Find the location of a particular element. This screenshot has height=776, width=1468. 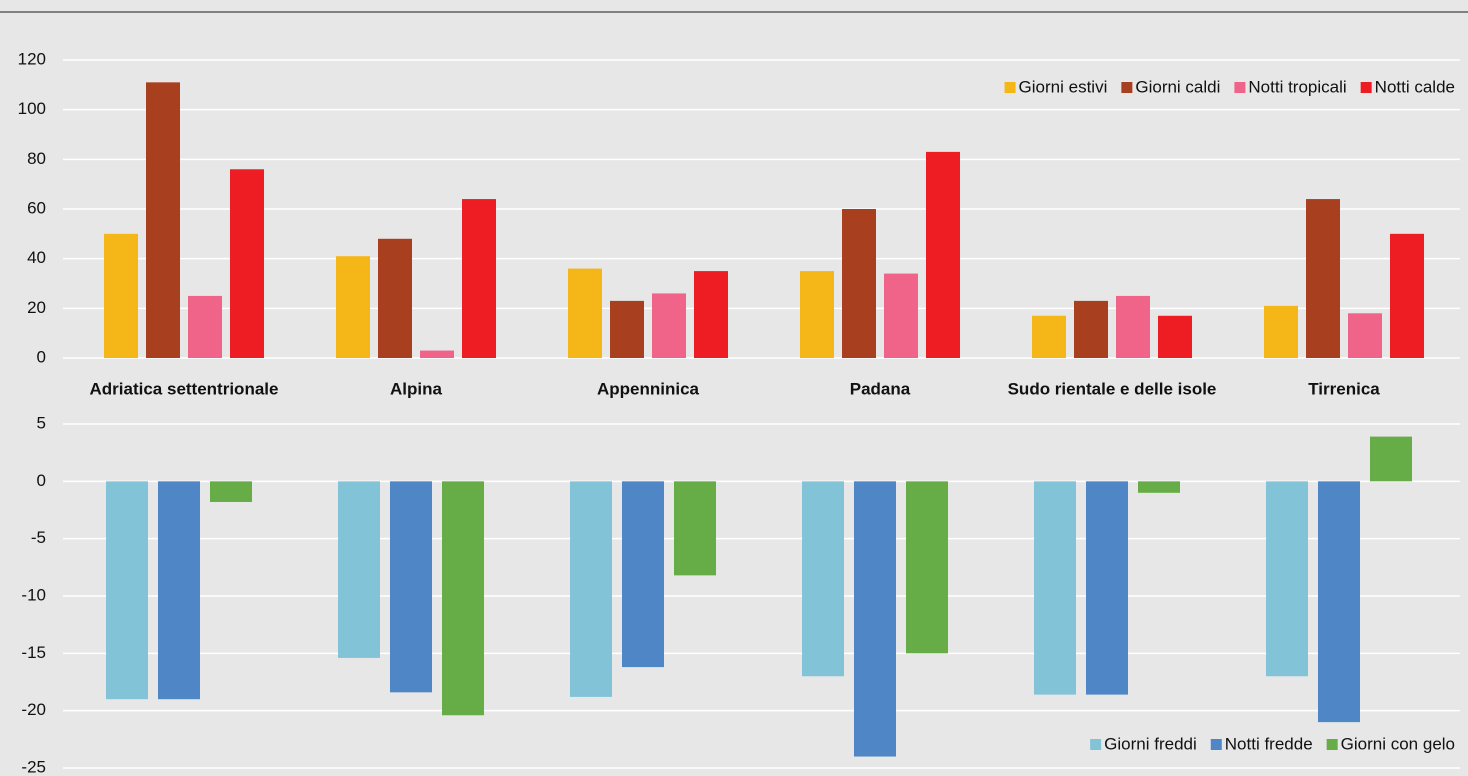

y-tick-label: 20 is located at coordinates (36, 307).